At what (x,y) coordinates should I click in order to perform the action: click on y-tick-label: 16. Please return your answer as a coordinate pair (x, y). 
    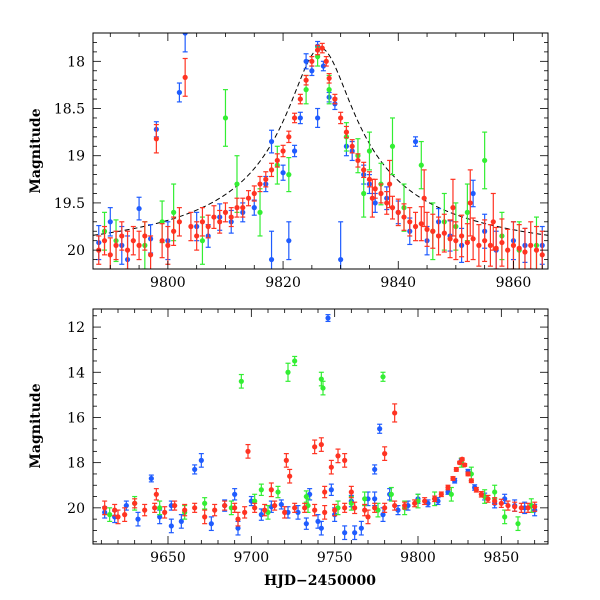
    Looking at the image, I should click on (76, 418).